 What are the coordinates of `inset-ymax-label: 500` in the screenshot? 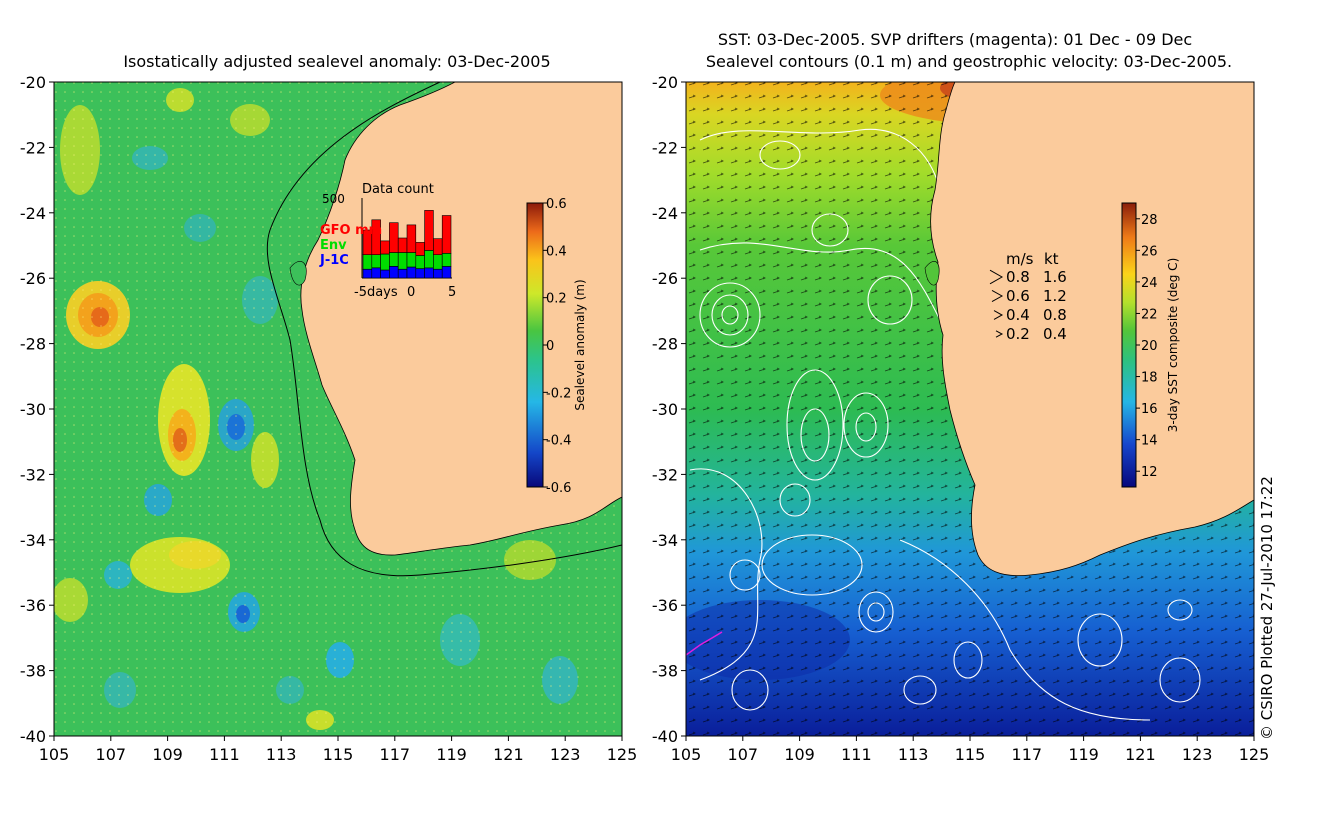 It's located at (333, 199).